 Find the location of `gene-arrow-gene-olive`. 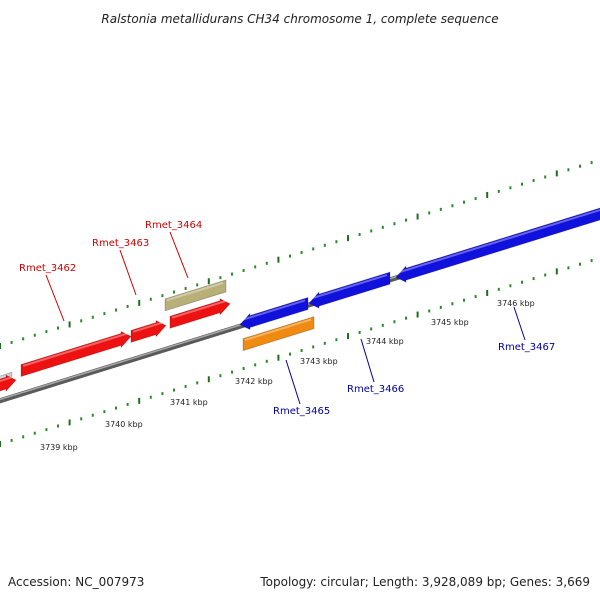

gene-arrow-gene-olive is located at coordinates (195, 295).